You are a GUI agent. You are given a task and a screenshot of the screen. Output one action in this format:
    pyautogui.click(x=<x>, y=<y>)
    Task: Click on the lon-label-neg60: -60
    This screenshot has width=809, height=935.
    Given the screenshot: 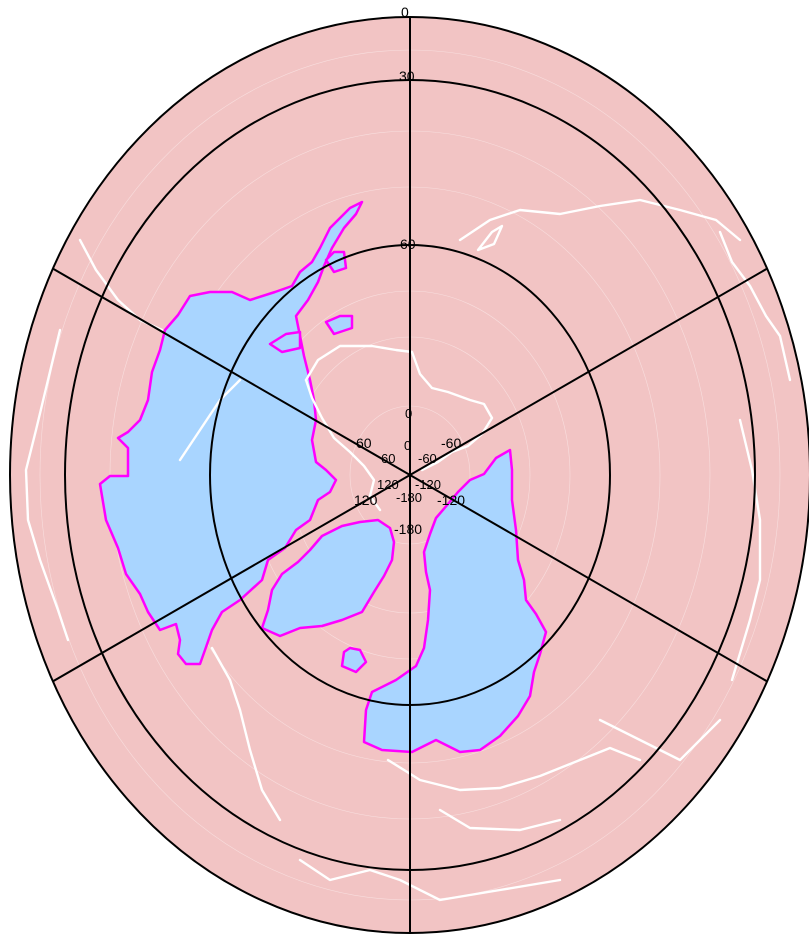 What is the action you would take?
    pyautogui.click(x=451, y=443)
    